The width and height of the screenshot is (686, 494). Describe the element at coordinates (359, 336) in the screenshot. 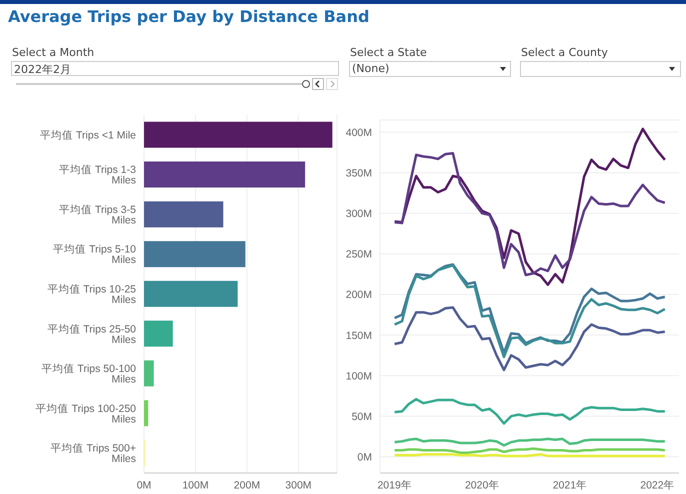

I see `y-tick-label: 150M` at that location.